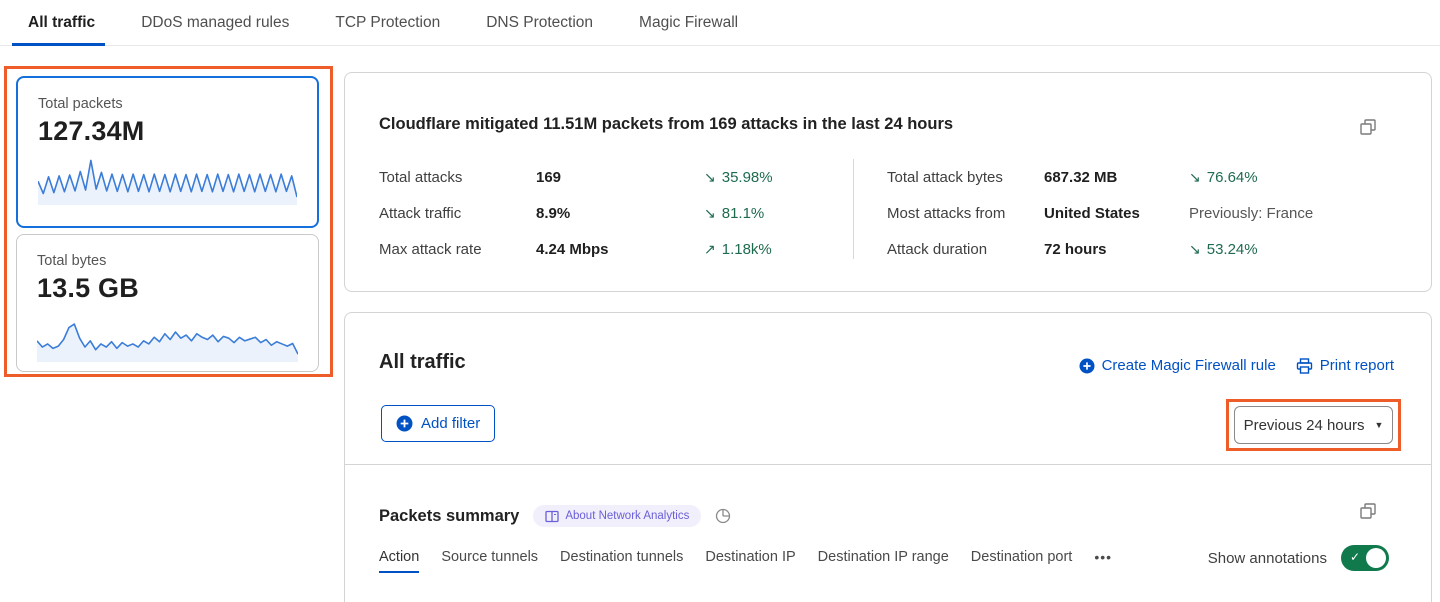  Describe the element at coordinates (540, 22) in the screenshot. I see `tab-dns-protection: DNS Protection` at that location.